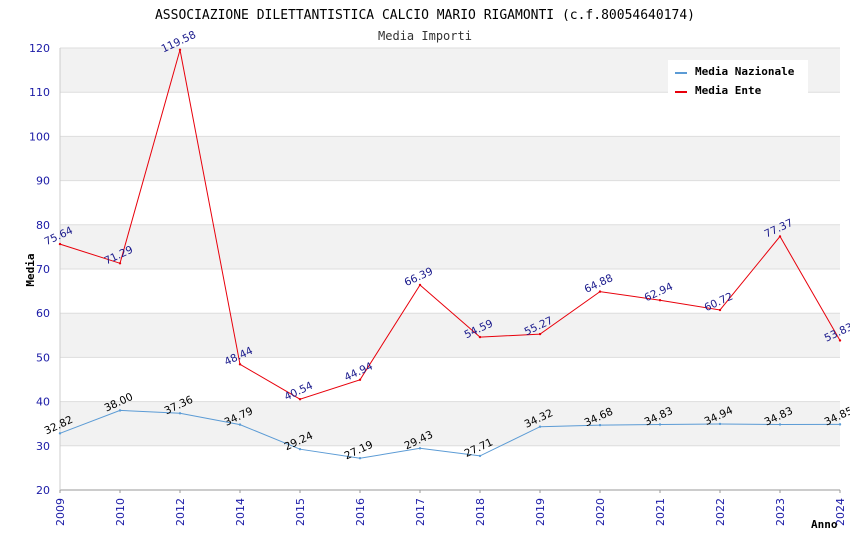 The image size is (850, 550). What do you see at coordinates (43, 490) in the screenshot?
I see `y-tick-label: 20` at bounding box center [43, 490].